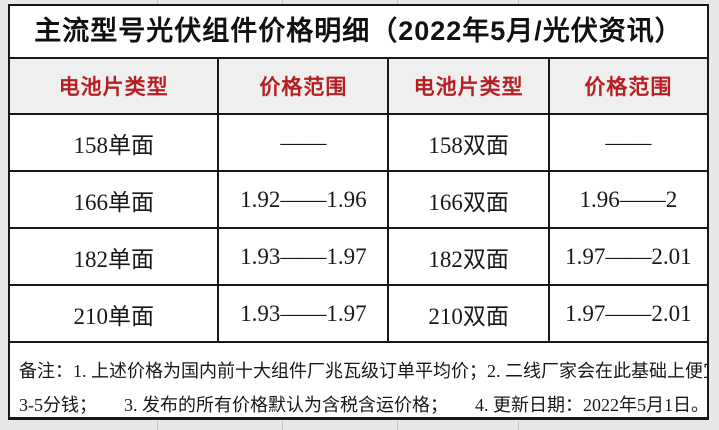  What do you see at coordinates (468, 314) in the screenshot?
I see `cell-type: 210双面` at bounding box center [468, 314].